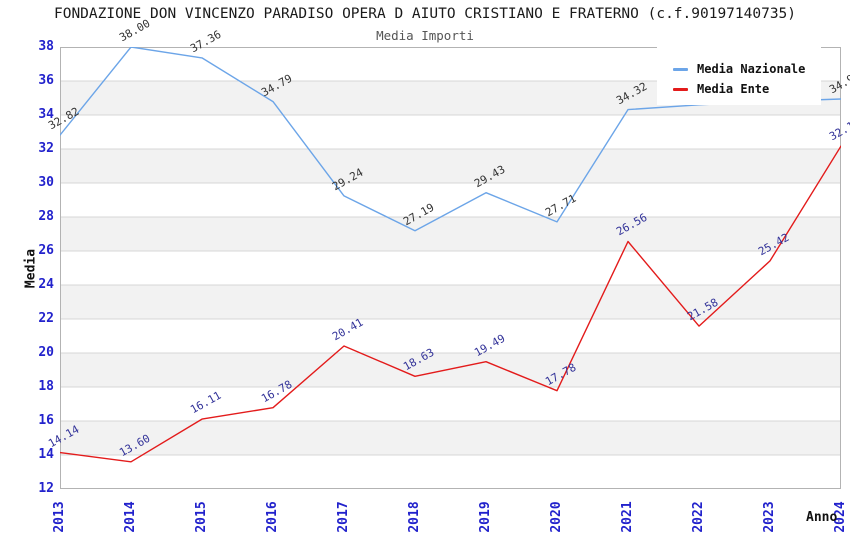 The width and height of the screenshot is (850, 550). What do you see at coordinates (46, 488) in the screenshot?
I see `y-tick-label: 12` at bounding box center [46, 488].